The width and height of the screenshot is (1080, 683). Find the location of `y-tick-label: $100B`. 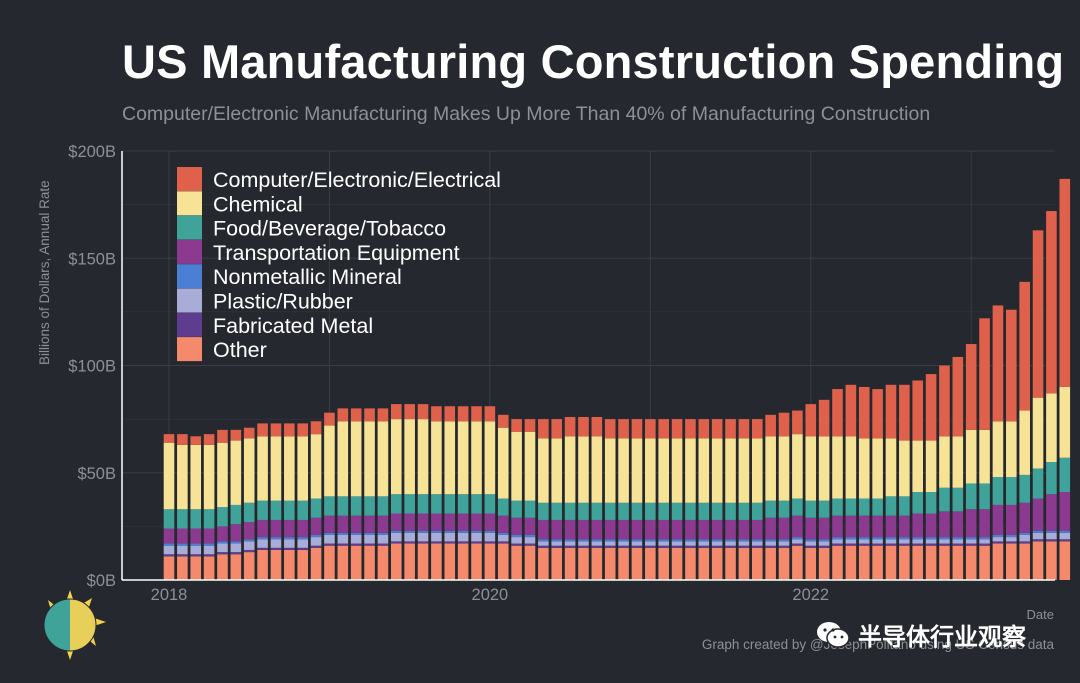

y-tick-label: $100B is located at coordinates (92, 367).